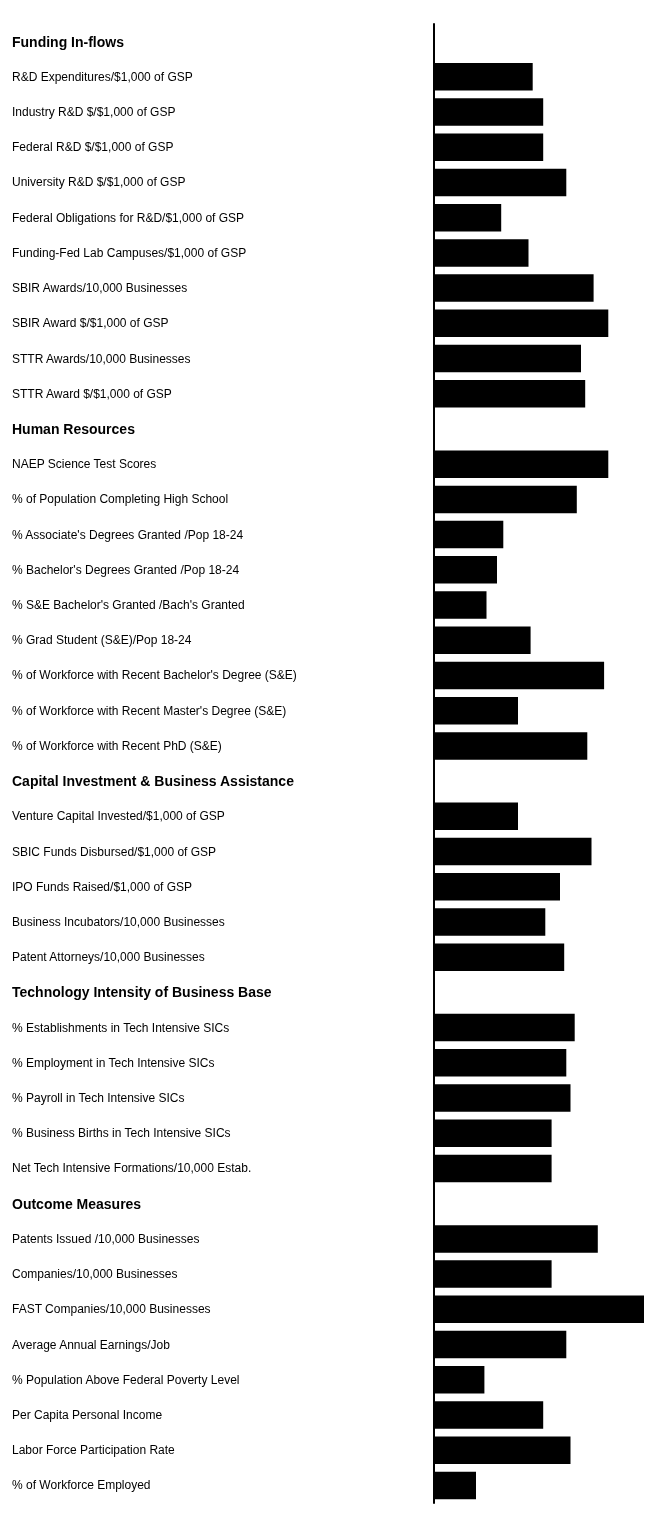 The height and width of the screenshot is (1527, 652). What do you see at coordinates (92, 393) in the screenshot?
I see `y-tick-label: STTR Award $/$1,000 of GSP` at bounding box center [92, 393].